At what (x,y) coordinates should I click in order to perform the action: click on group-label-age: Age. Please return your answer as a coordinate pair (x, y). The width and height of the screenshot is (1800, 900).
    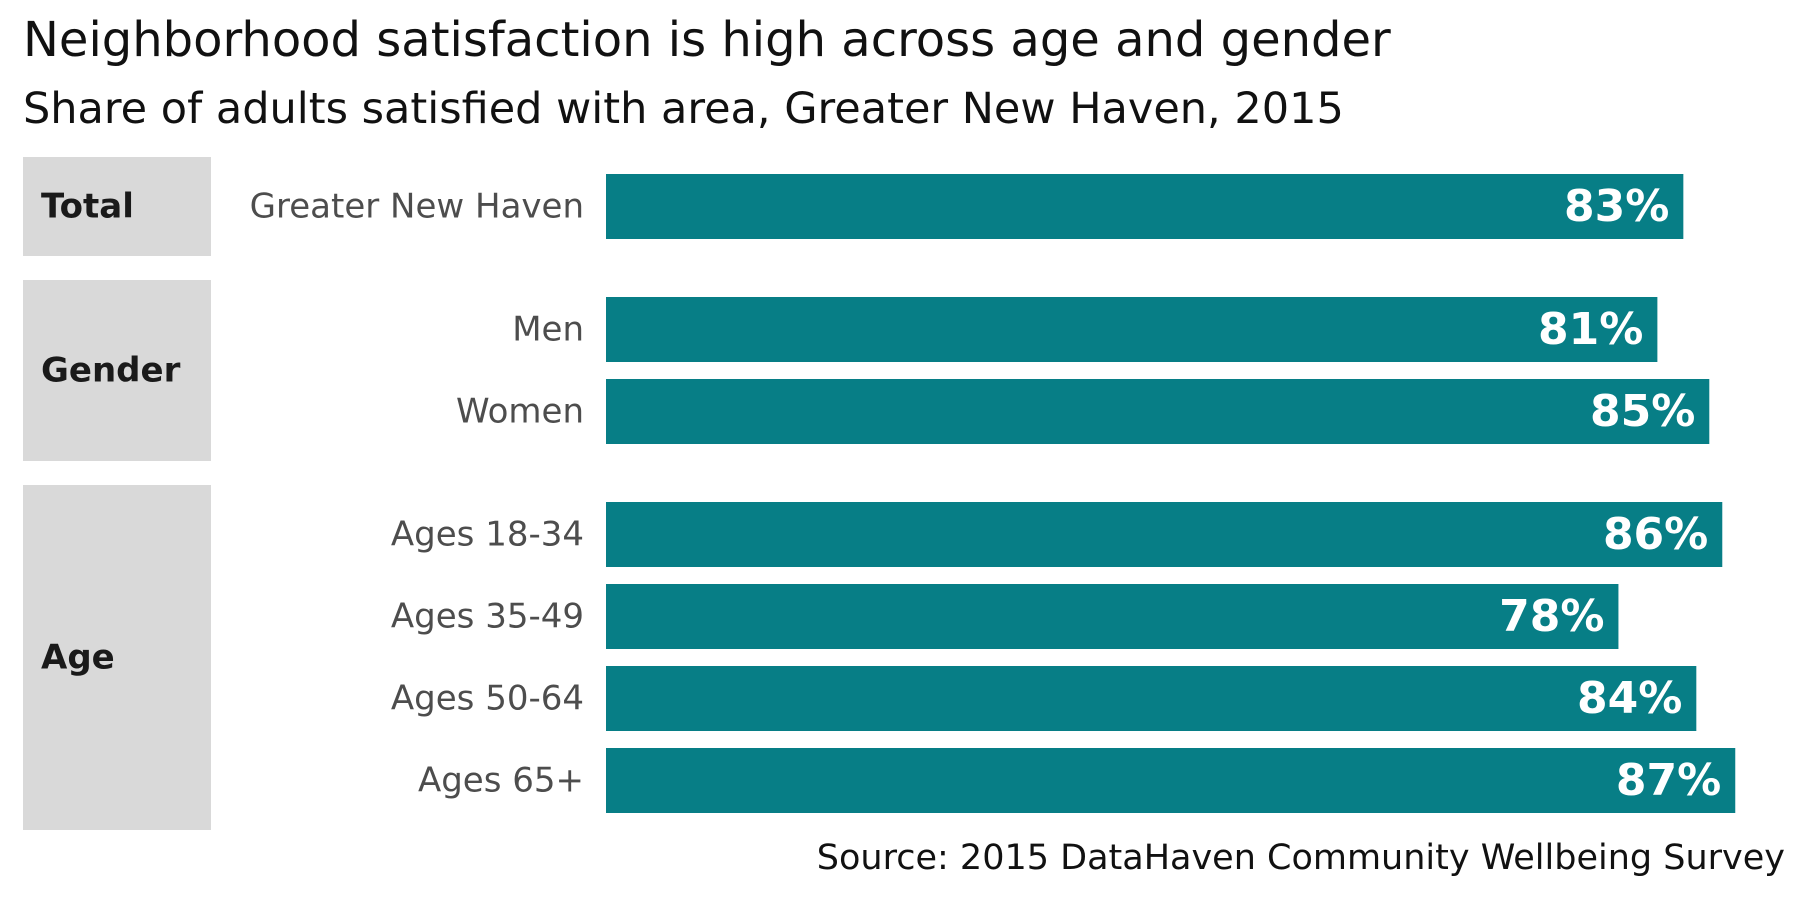
    Looking at the image, I should click on (78, 658).